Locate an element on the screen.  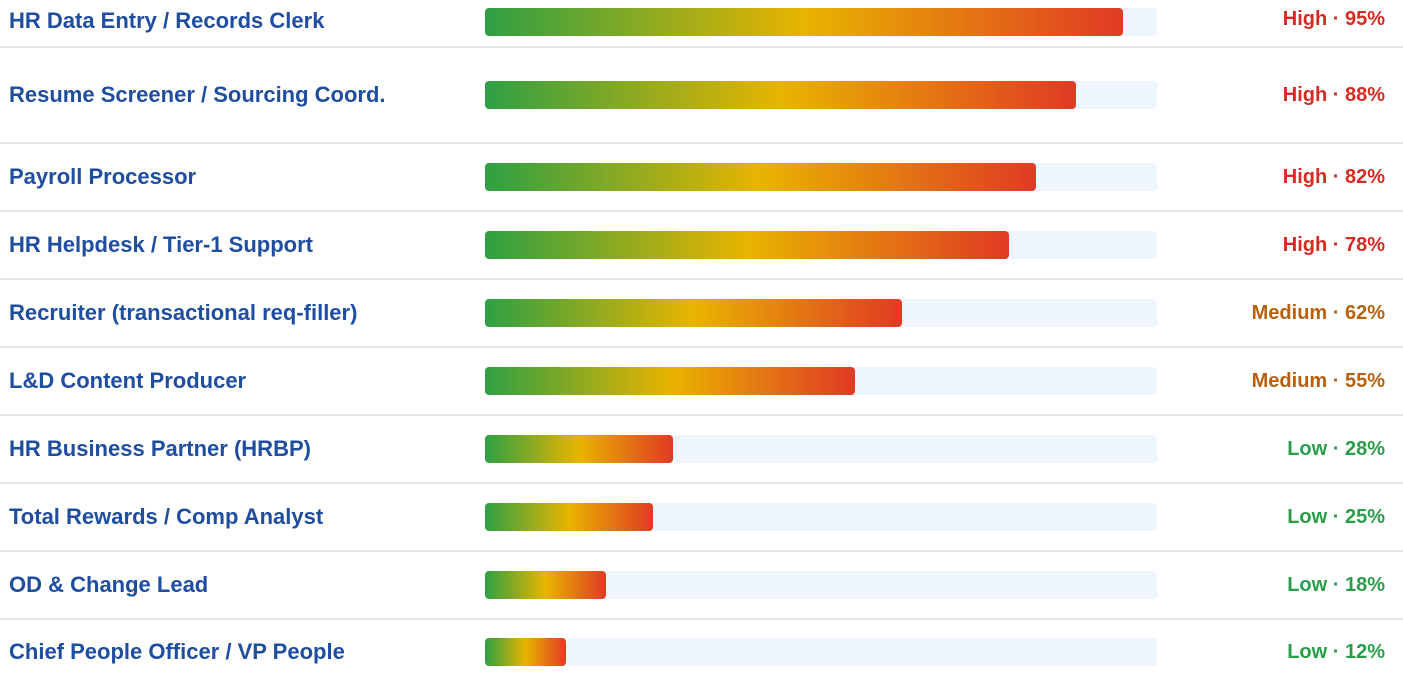
value-label: Low · 12% is located at coordinates (1336, 651).